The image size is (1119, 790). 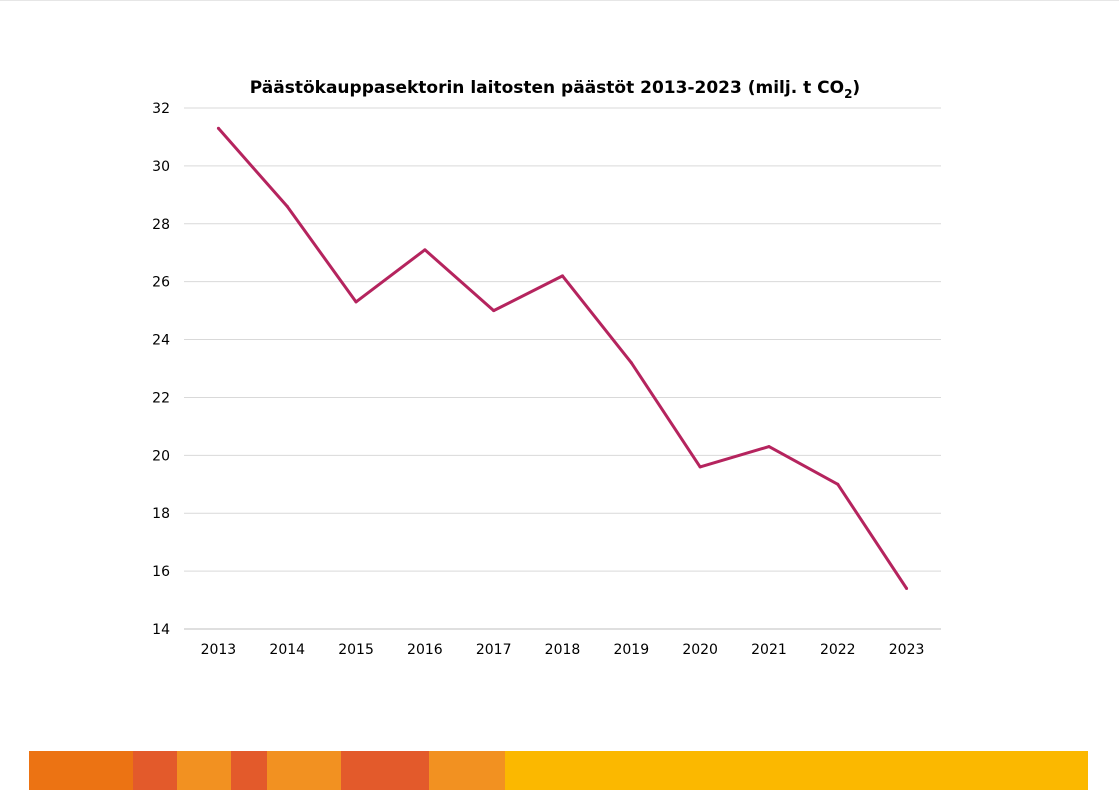 What do you see at coordinates (287, 650) in the screenshot?
I see `x-tick-label: 2014` at bounding box center [287, 650].